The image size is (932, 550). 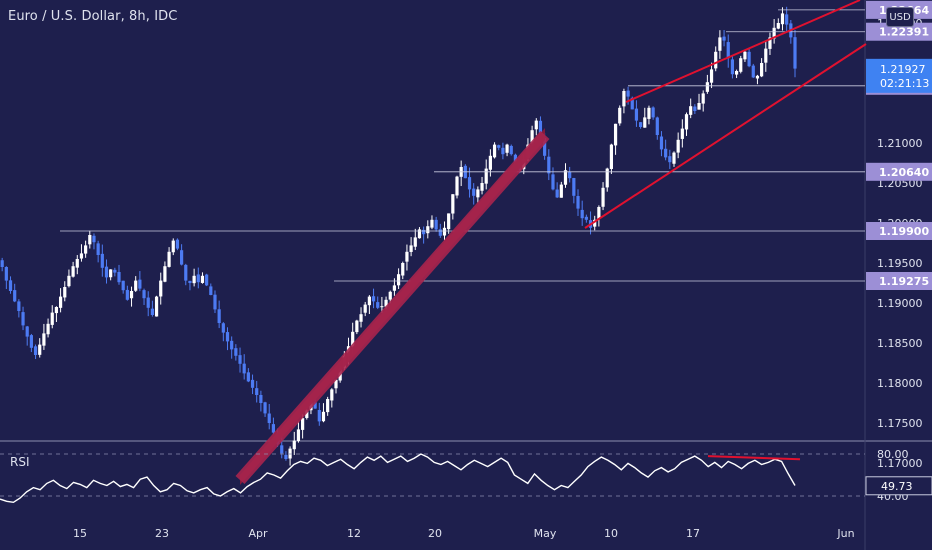 What do you see at coordinates (725, 136) in the screenshot?
I see `wedge-lower-line` at bounding box center [725, 136].